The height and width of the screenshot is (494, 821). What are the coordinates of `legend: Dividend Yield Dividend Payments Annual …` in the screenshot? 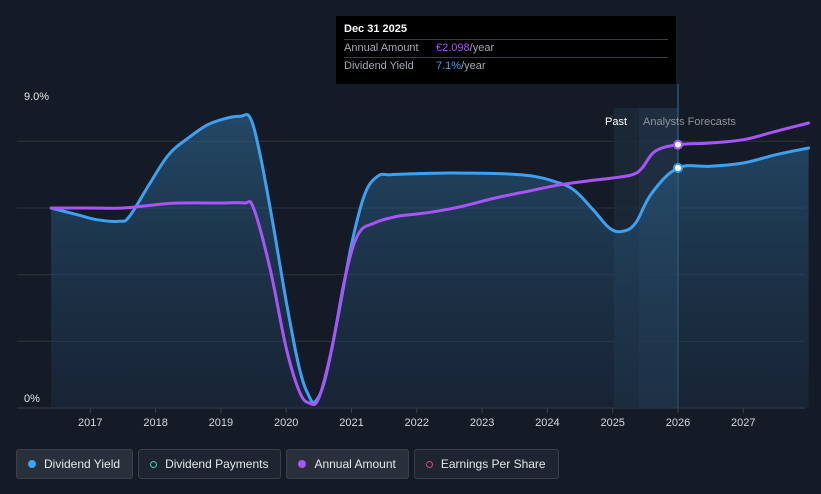 It's located at (287, 464).